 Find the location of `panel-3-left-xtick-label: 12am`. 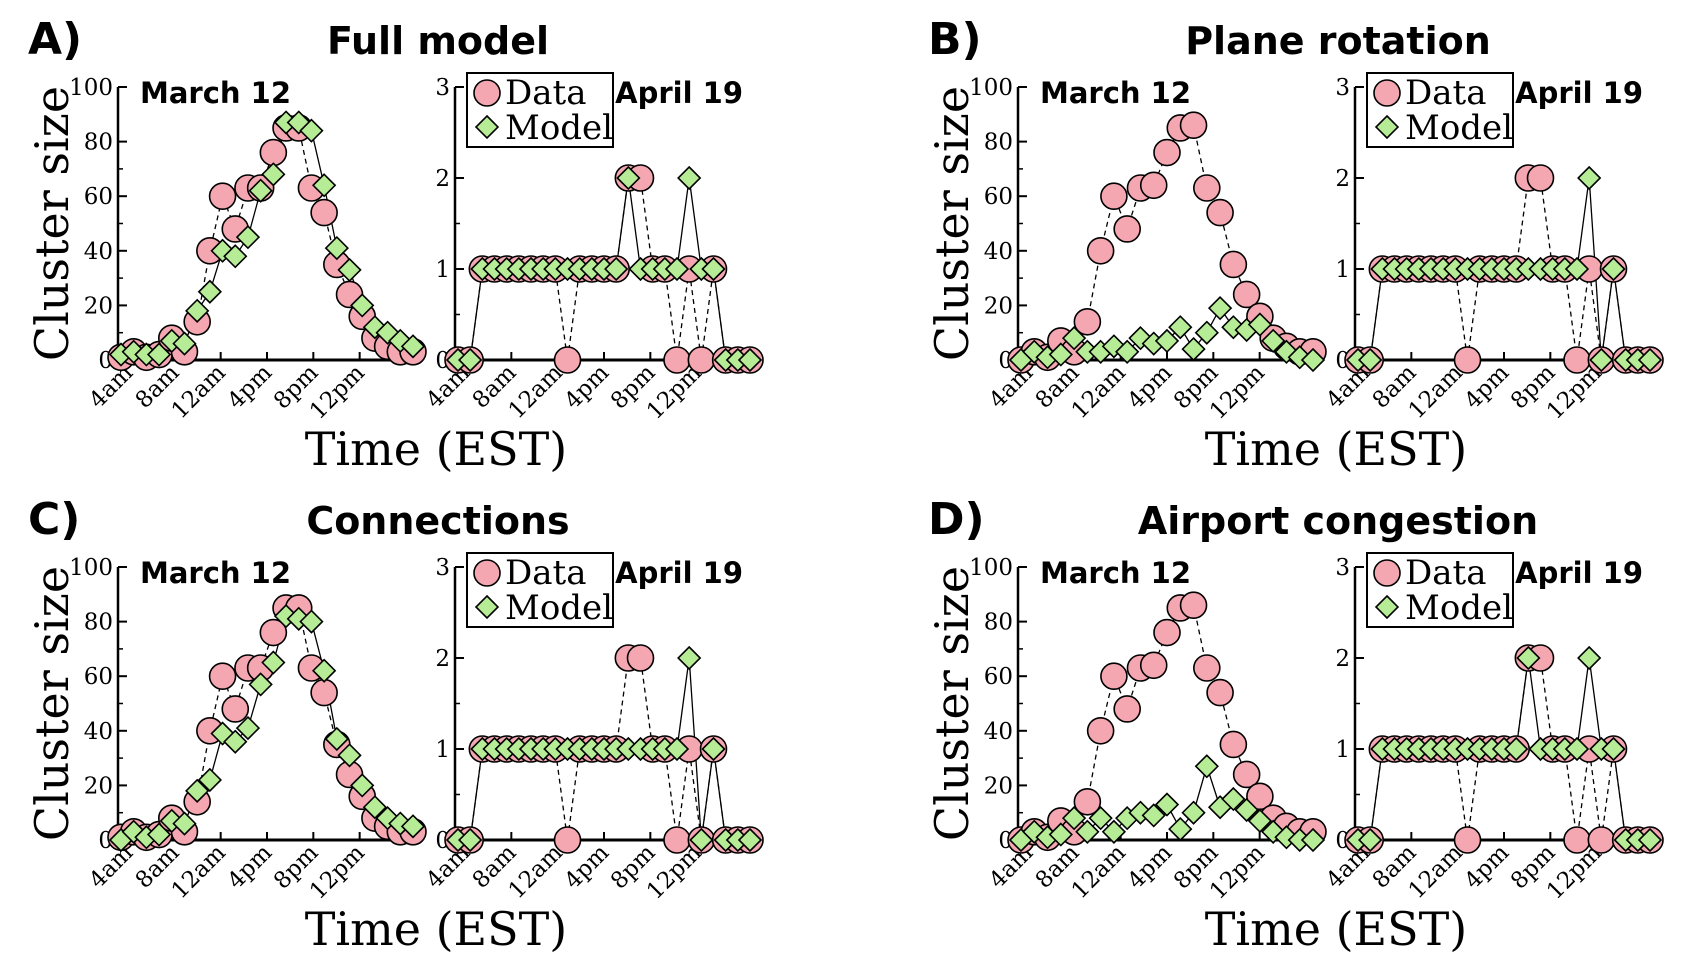

panel-3-left-xtick-label: 12am is located at coordinates (199, 872).